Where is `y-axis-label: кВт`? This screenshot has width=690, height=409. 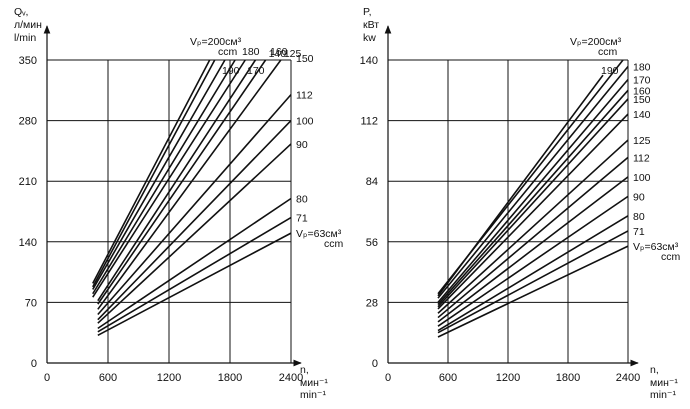 y-axis-label: кВт is located at coordinates (371, 25).